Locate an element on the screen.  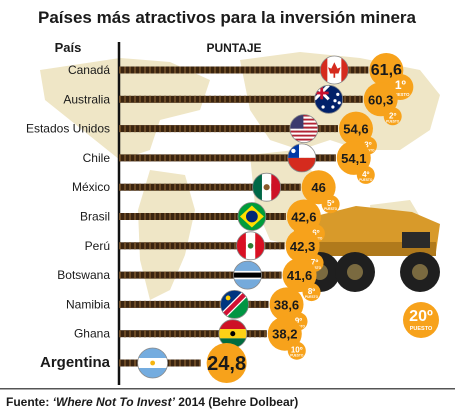
argentina-flag-icon is located at coordinates (153, 363).